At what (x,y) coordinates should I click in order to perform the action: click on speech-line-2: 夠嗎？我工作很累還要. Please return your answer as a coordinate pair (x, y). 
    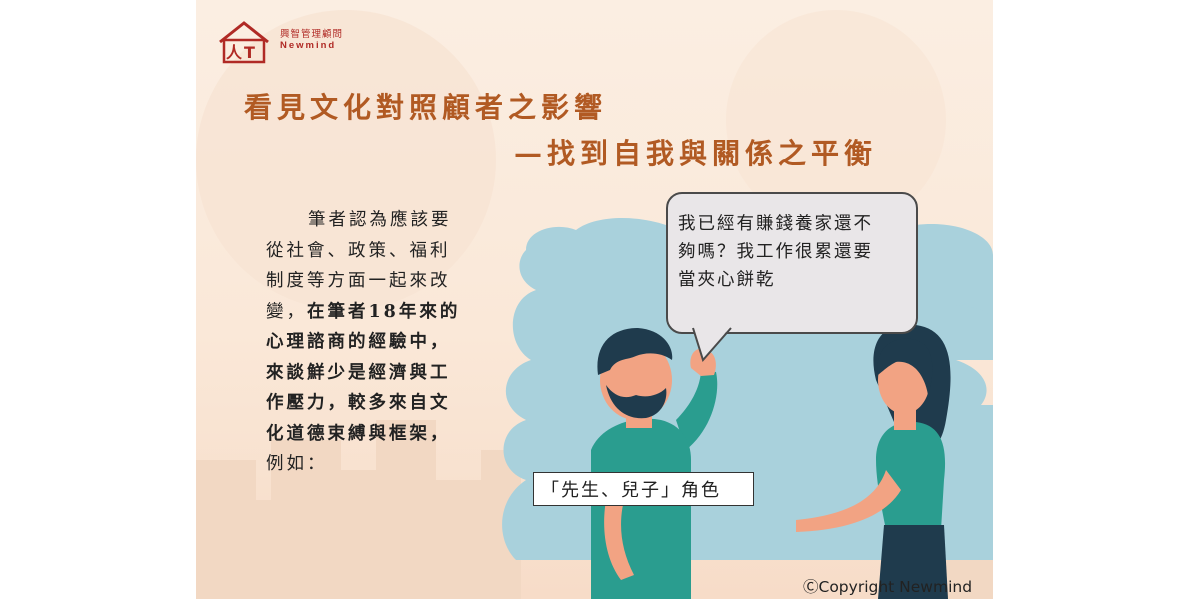
    Looking at the image, I should click on (775, 252).